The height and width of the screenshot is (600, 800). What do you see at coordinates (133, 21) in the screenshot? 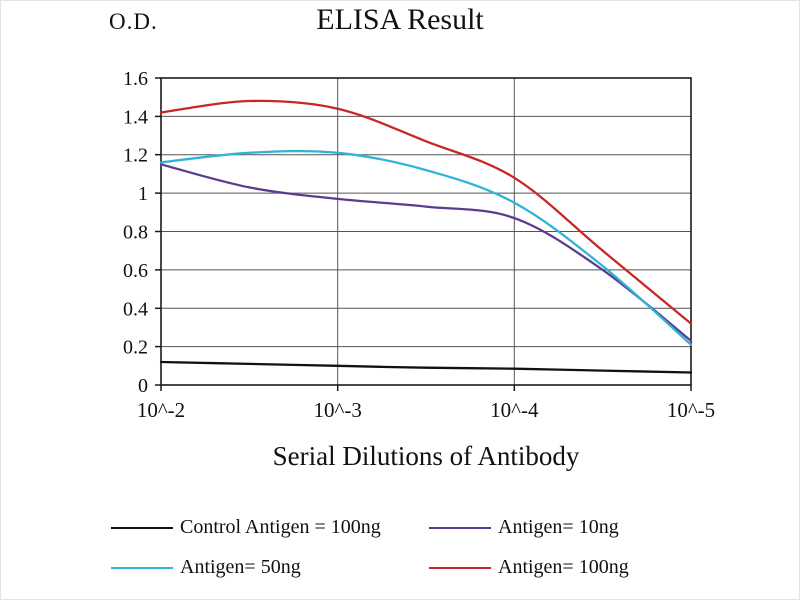
I see `y-axis-unit-label: O.D.` at bounding box center [133, 21].